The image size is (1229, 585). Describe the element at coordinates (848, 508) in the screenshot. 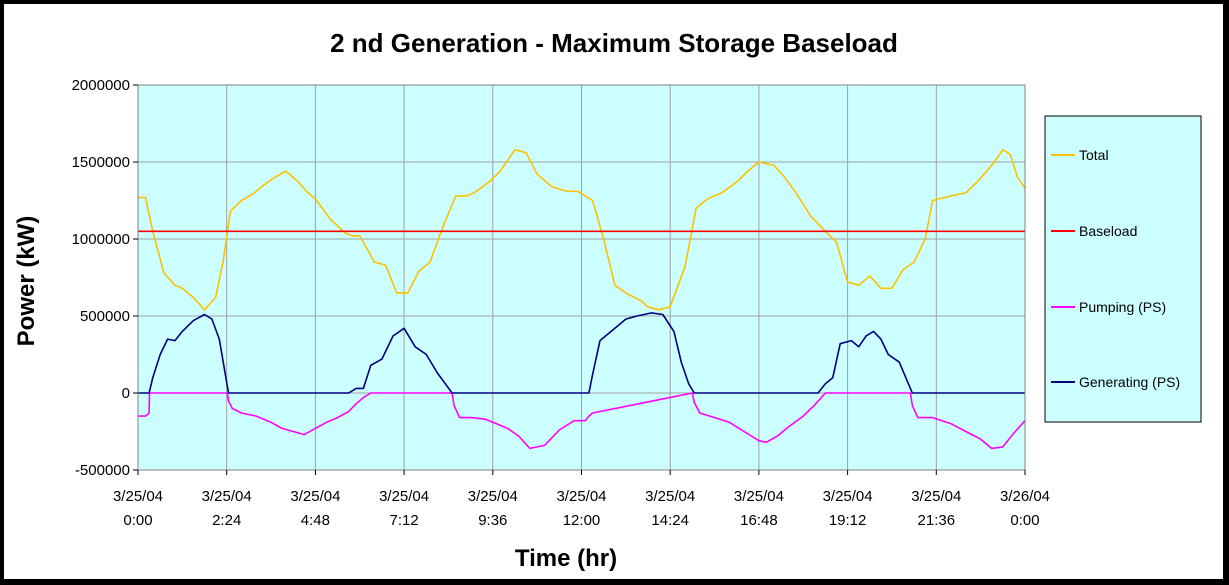

I see `x-tick-label: 3/25/04 19:12` at that location.